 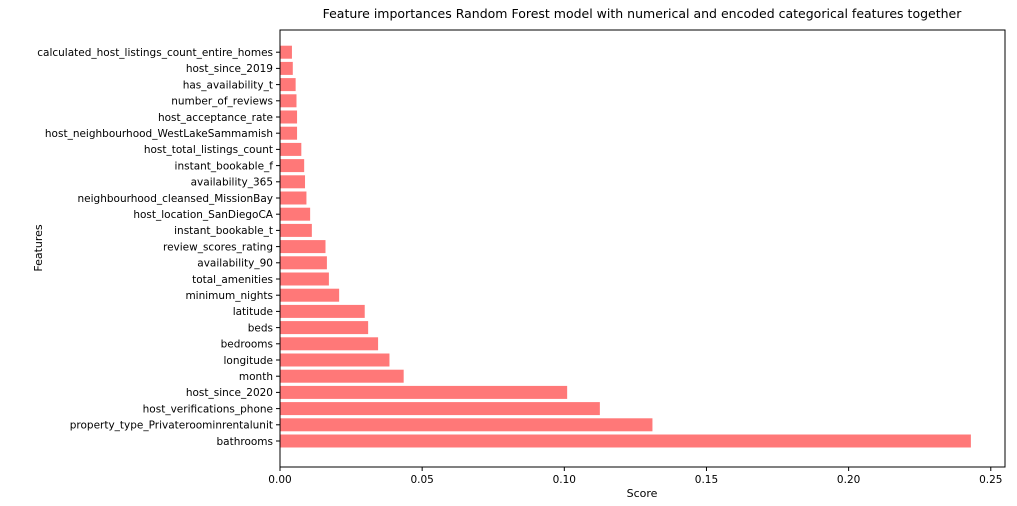 I want to click on x-tick-label: 0.05, so click(x=421, y=480).